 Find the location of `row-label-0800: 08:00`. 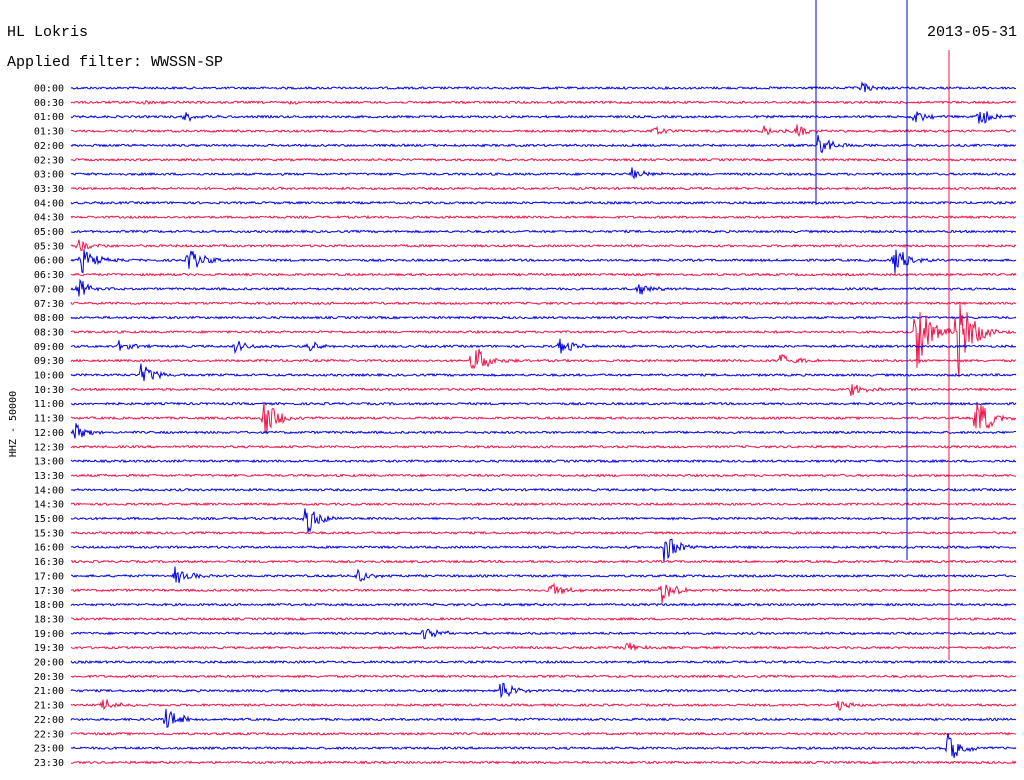

row-label-0800: 08:00 is located at coordinates (49, 318).